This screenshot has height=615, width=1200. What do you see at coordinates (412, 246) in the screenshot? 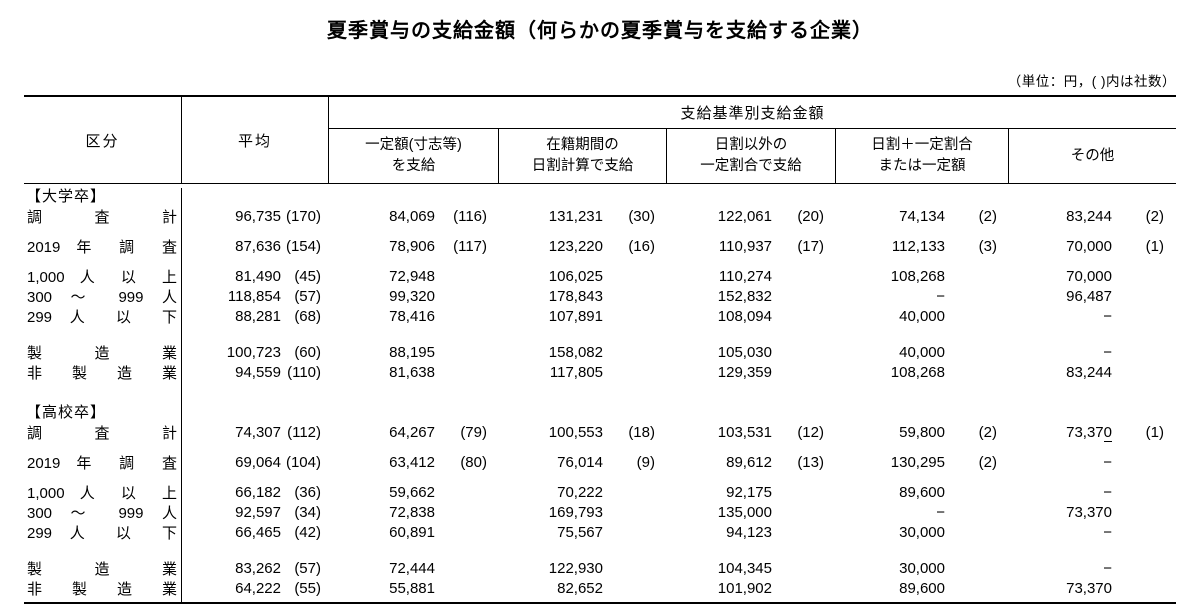
I see `cell-value: 78,906` at bounding box center [412, 246].